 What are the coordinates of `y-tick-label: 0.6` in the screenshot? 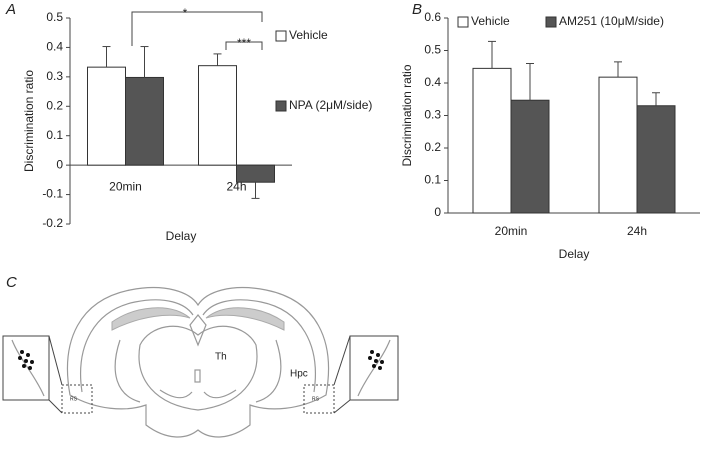 It's located at (432, 17).